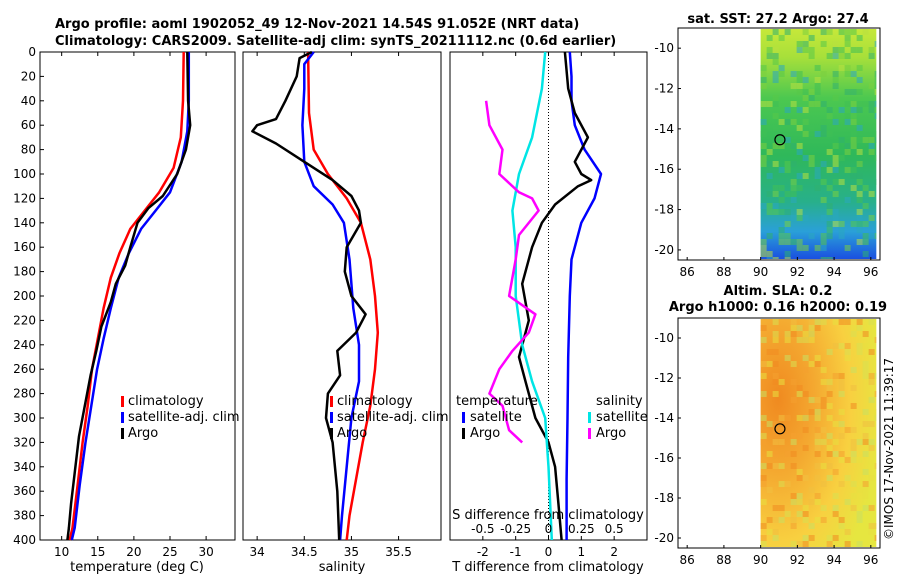 This screenshot has width=900, height=580. Describe the element at coordinates (581, 529) in the screenshot. I see `s-tick-label: 0.25` at that location.